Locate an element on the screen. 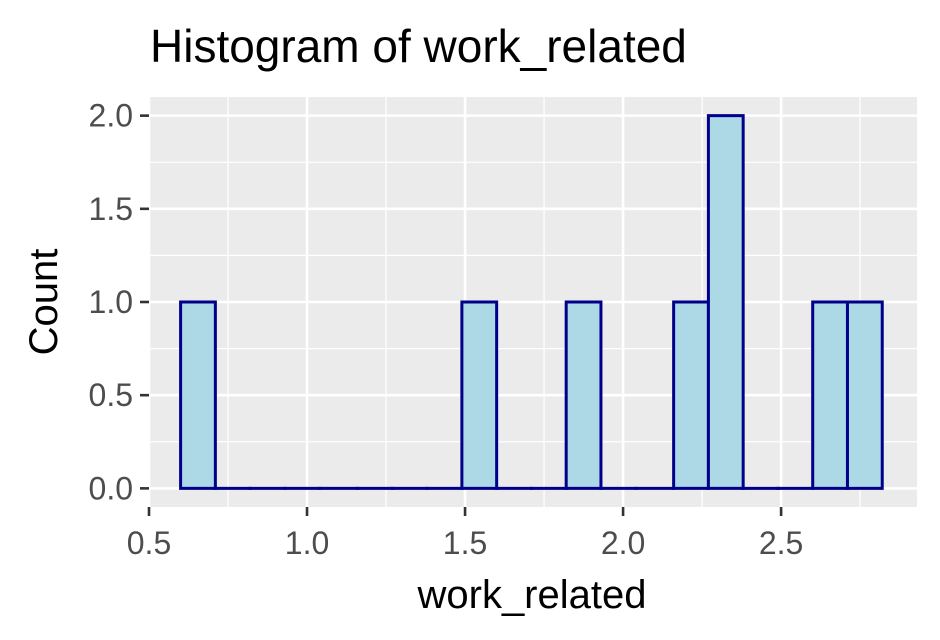  x-axis-title: work_related is located at coordinates (531, 595).